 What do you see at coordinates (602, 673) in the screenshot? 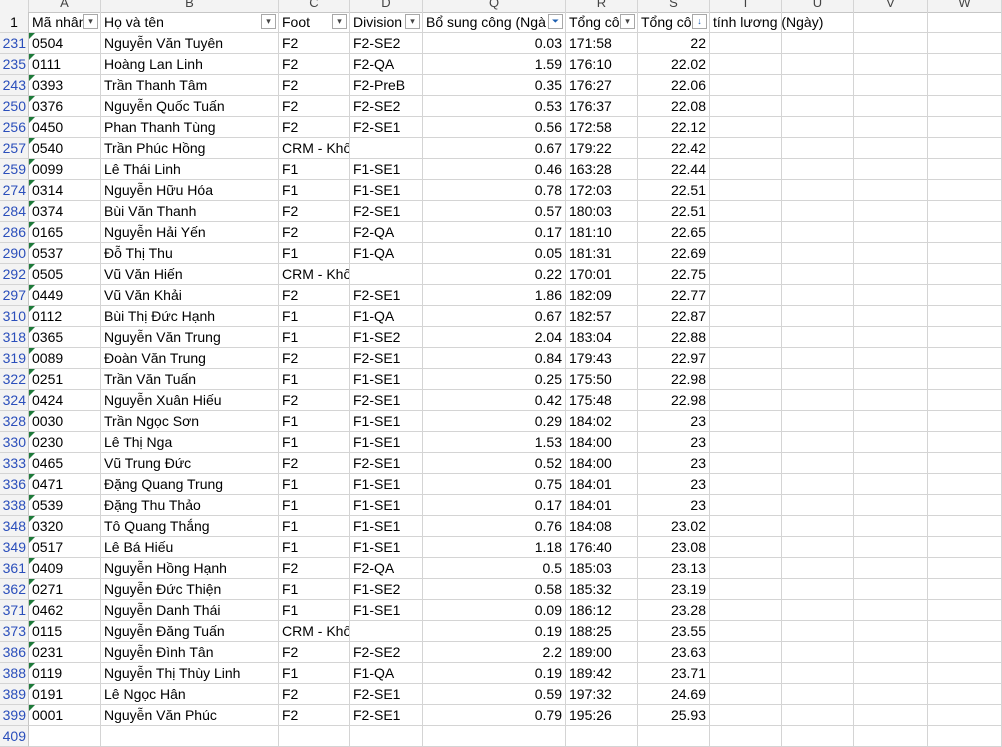
I see `total-hours-cell: 189:42` at bounding box center [602, 673].